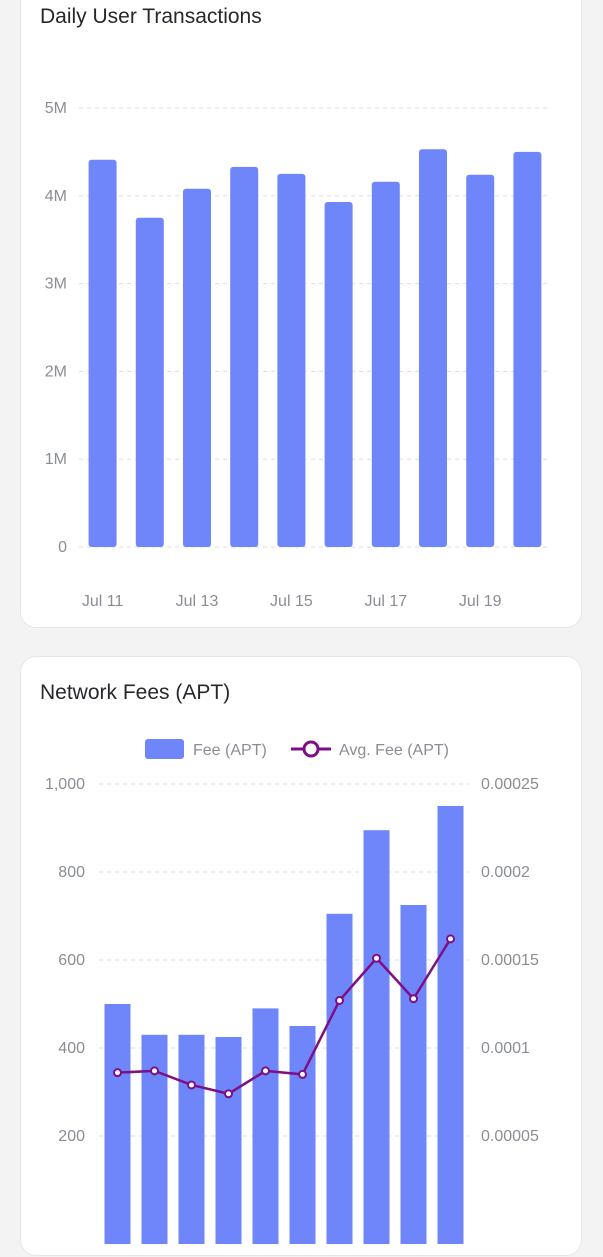  I want to click on legend-bar-swatch, so click(164, 749).